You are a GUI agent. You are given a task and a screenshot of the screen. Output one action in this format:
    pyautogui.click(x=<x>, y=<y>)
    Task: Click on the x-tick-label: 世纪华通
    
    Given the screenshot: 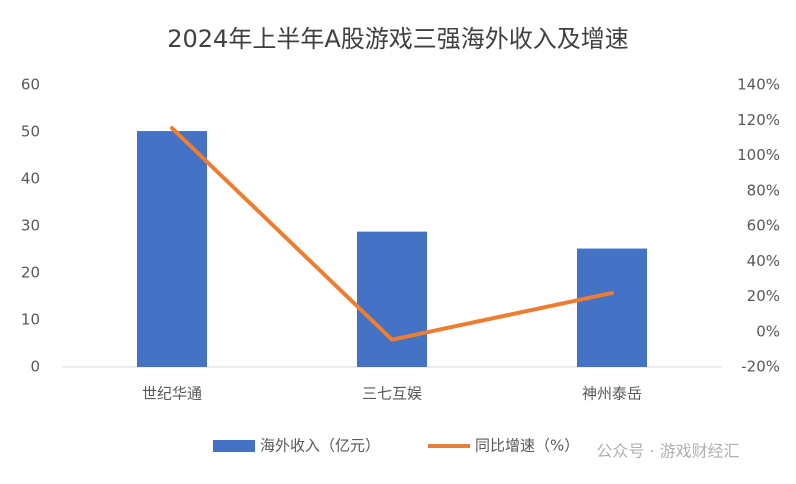 What is the action you would take?
    pyautogui.click(x=172, y=394)
    